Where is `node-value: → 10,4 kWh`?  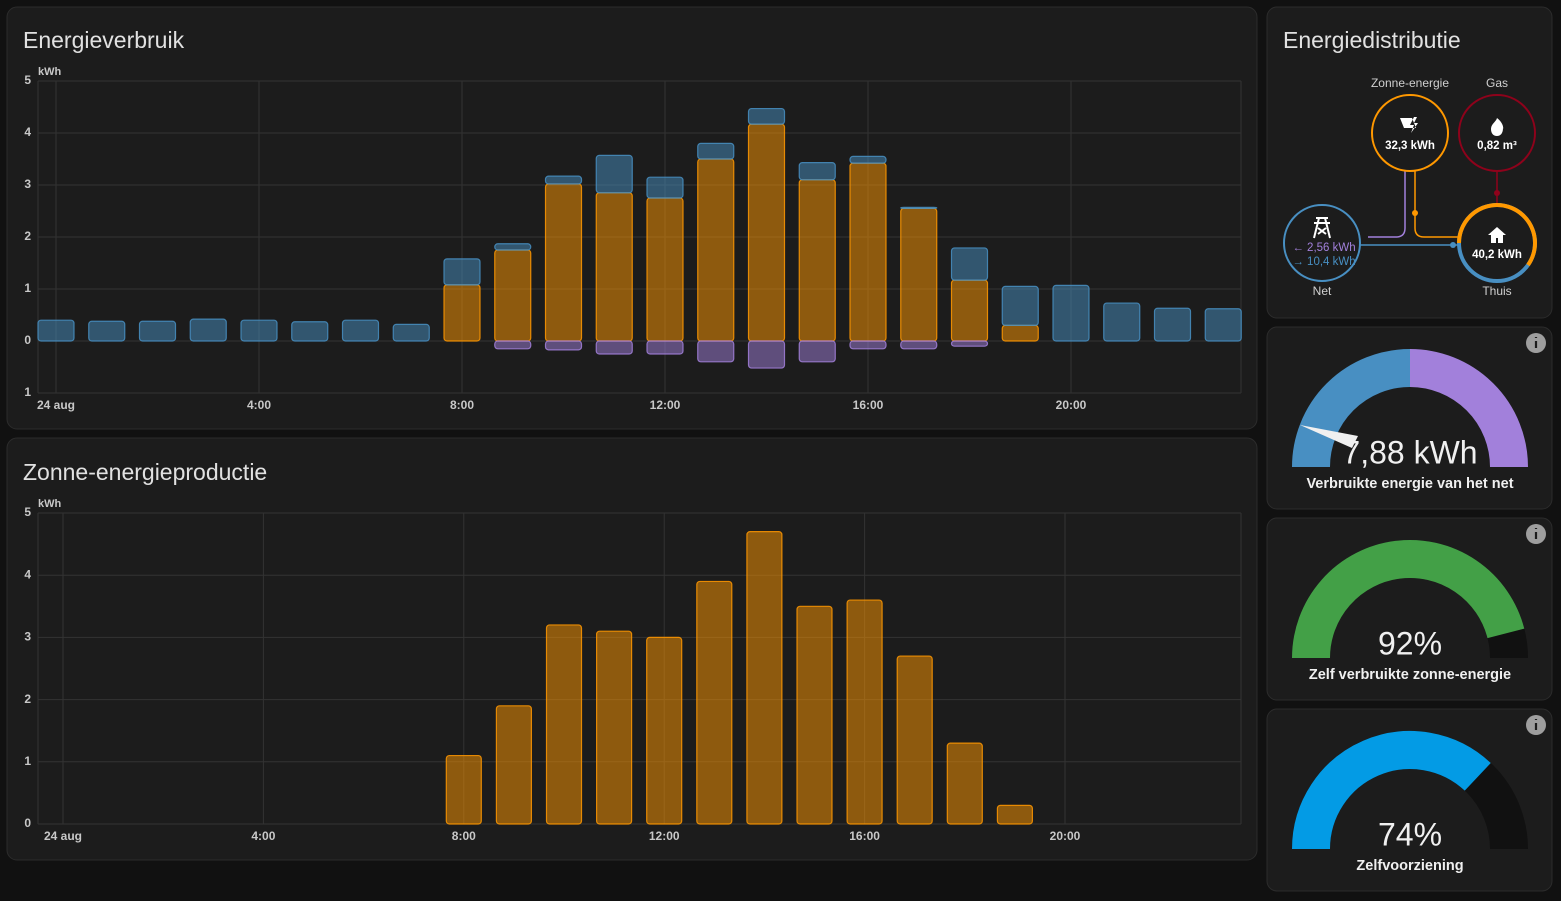
node-value: → 10,4 kWh is located at coordinates (1323, 262).